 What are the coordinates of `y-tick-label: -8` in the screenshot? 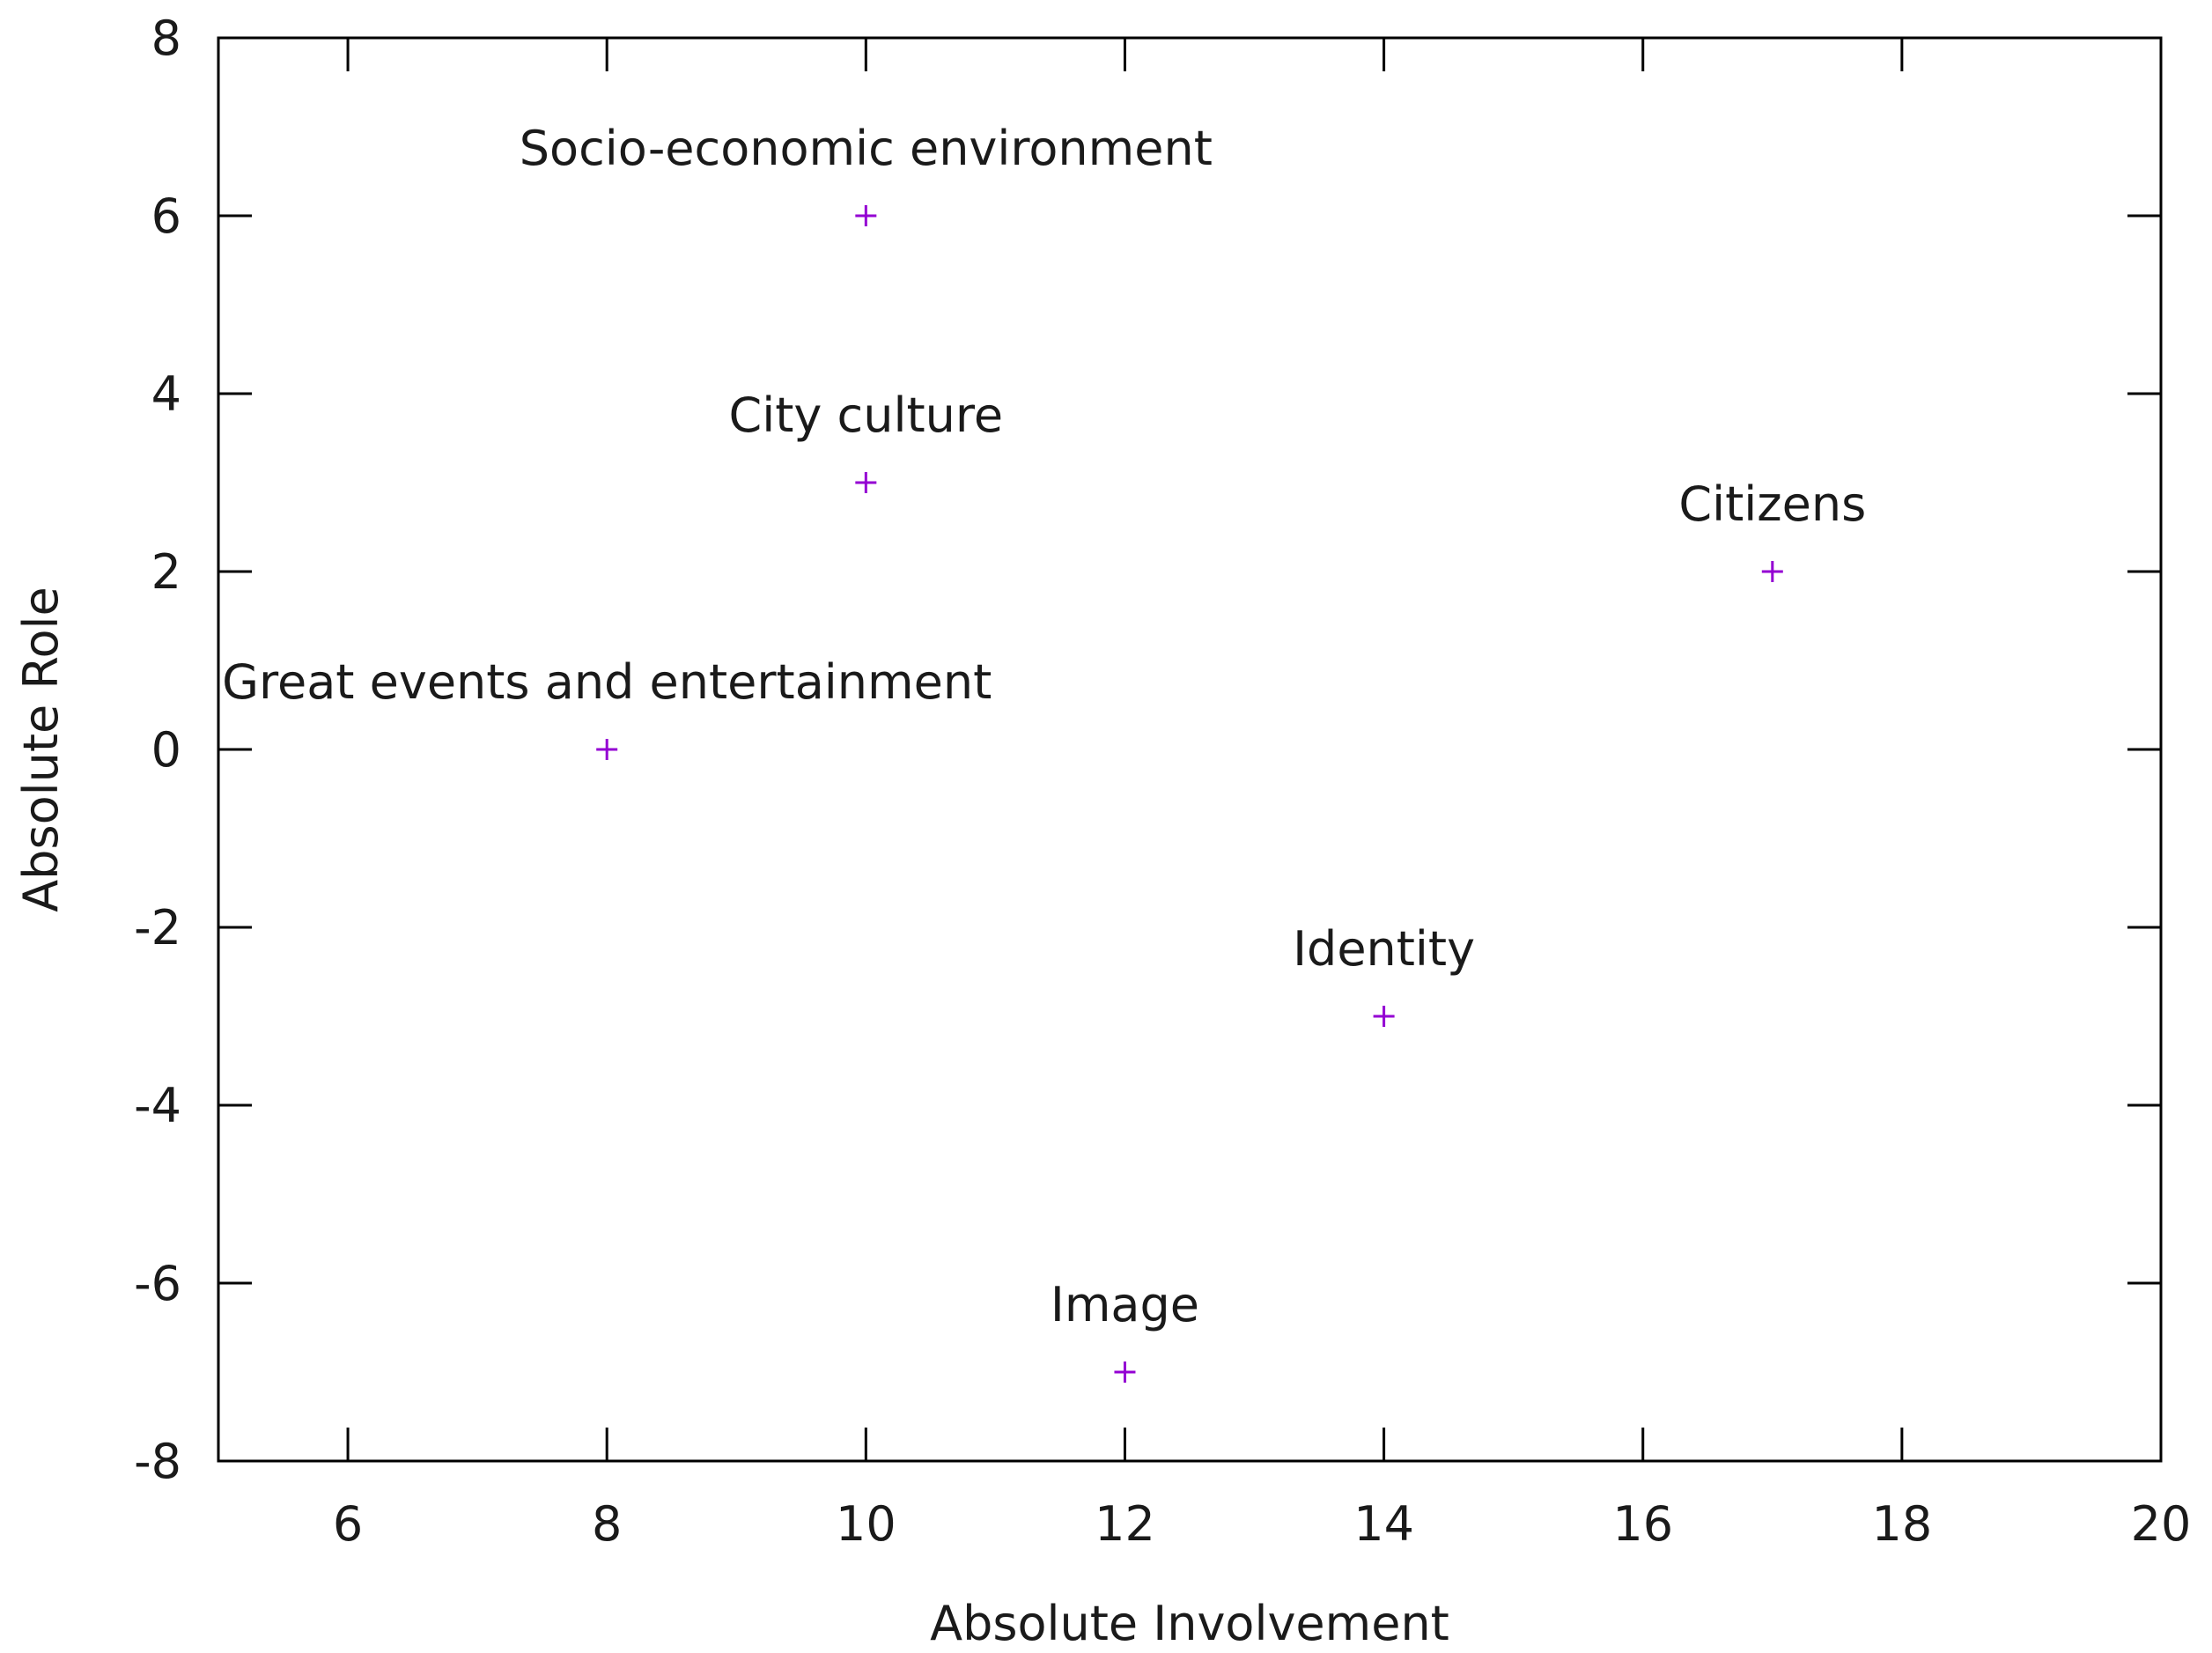 It's located at (157, 1461).